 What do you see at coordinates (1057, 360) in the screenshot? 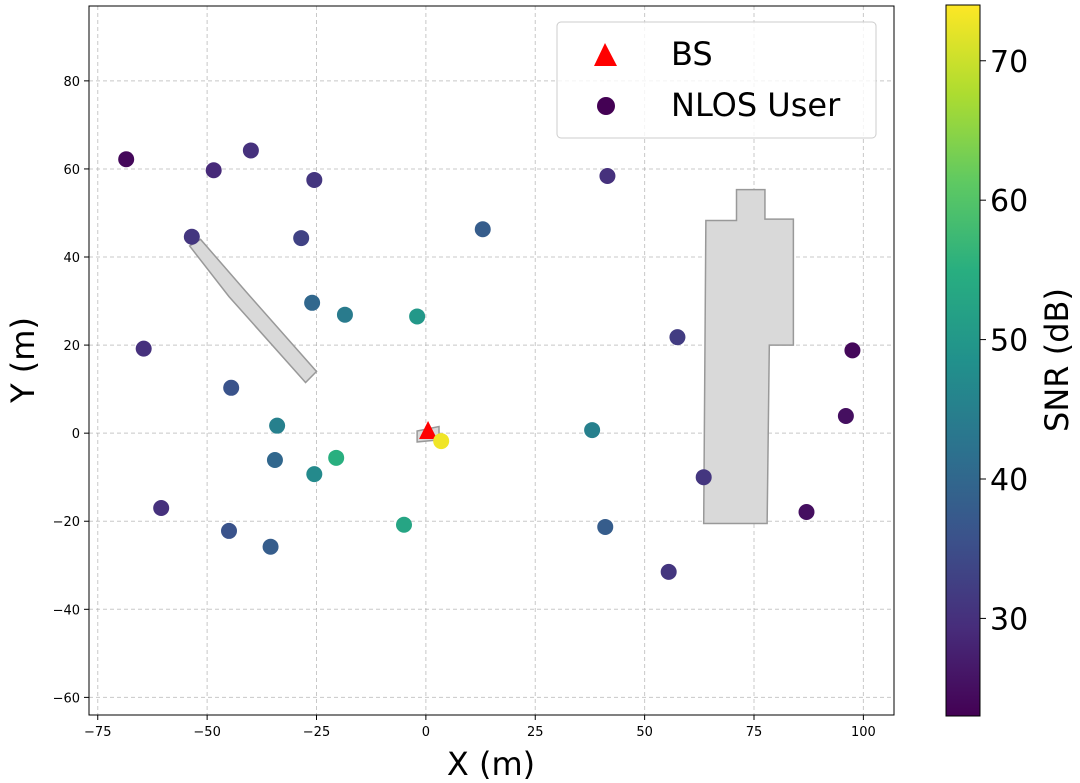
I see `colorbar-label: SNR (dB)` at bounding box center [1057, 360].